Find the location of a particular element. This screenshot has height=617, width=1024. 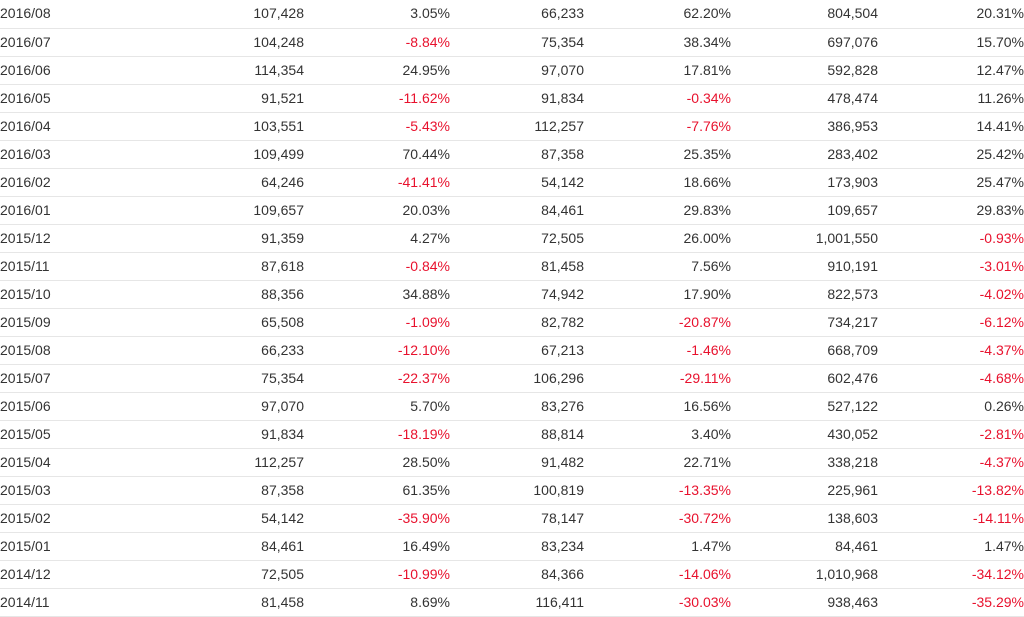

month-cell: 2015/04 is located at coordinates (87, 462).